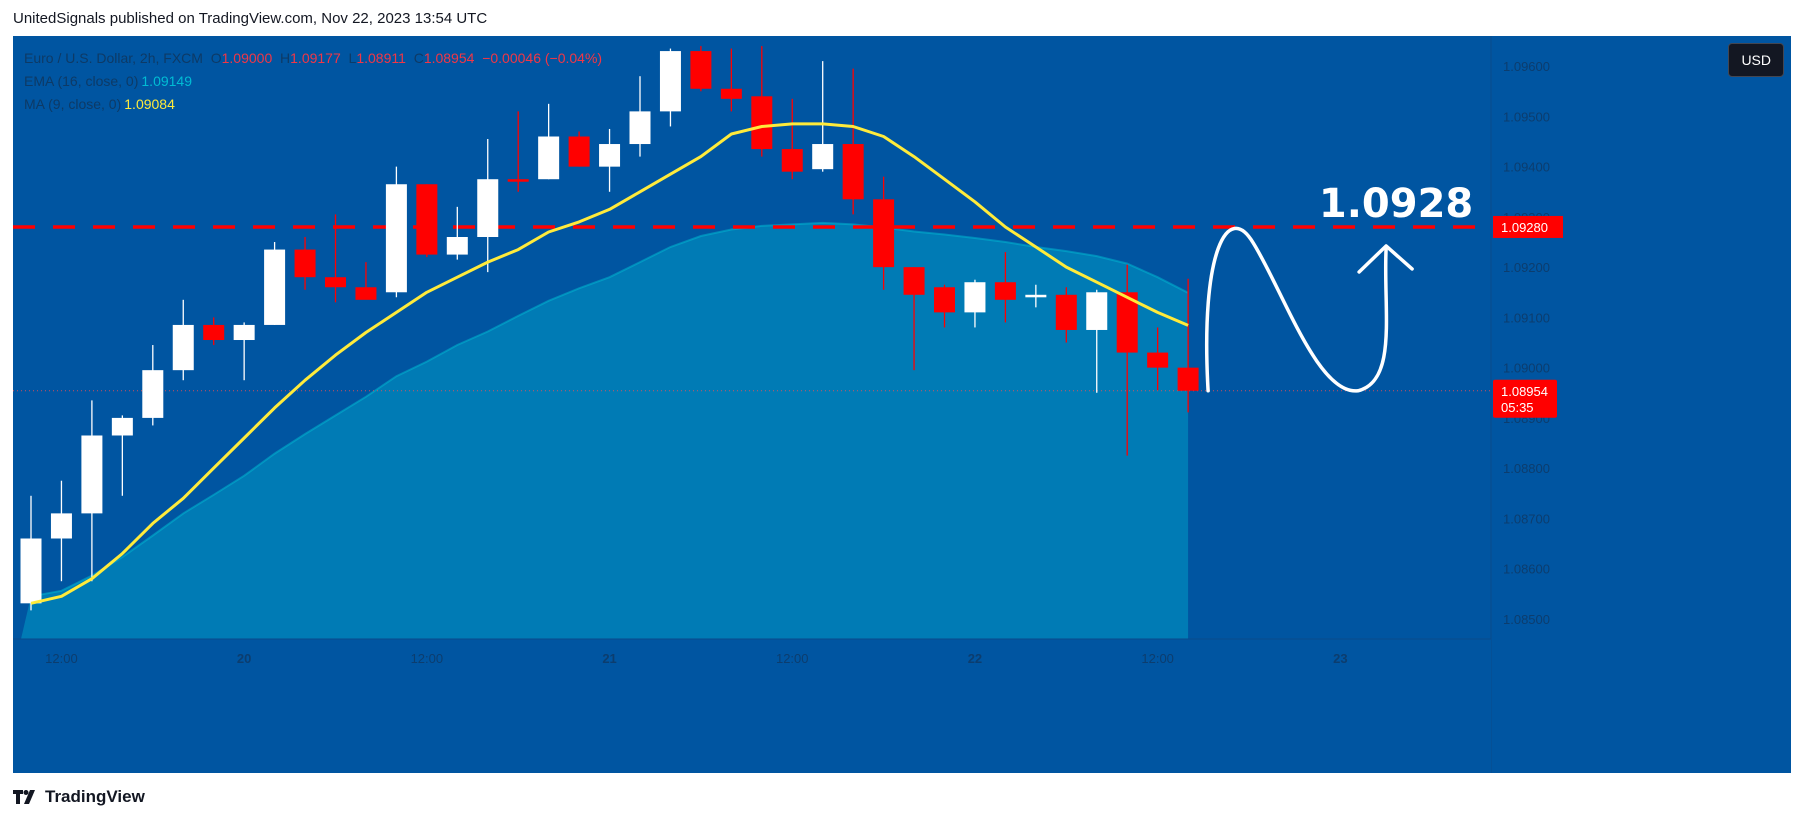 The image size is (1804, 821). I want to click on legend-open: 1.09000, so click(247, 58).